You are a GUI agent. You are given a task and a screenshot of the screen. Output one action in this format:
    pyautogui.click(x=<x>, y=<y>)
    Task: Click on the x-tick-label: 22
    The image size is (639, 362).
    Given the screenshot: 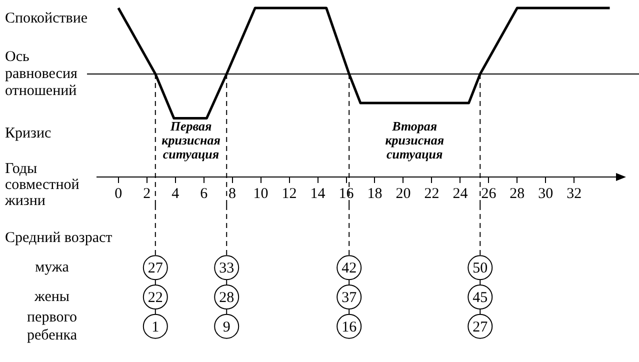 What is the action you would take?
    pyautogui.click(x=432, y=194)
    